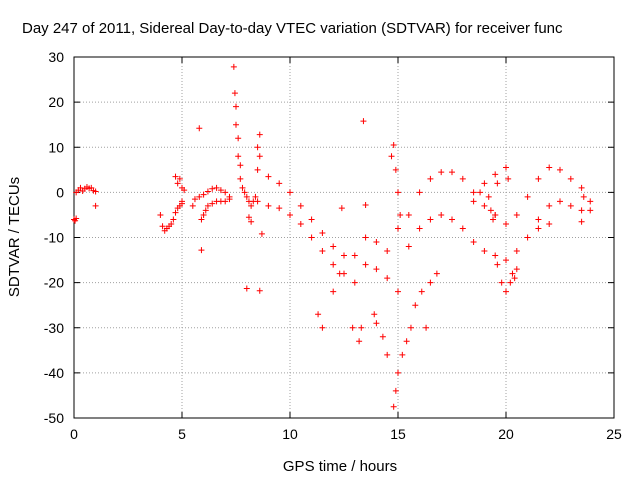 The height and width of the screenshot is (480, 640). Describe the element at coordinates (290, 434) in the screenshot. I see `x-tick-label: 10` at that location.